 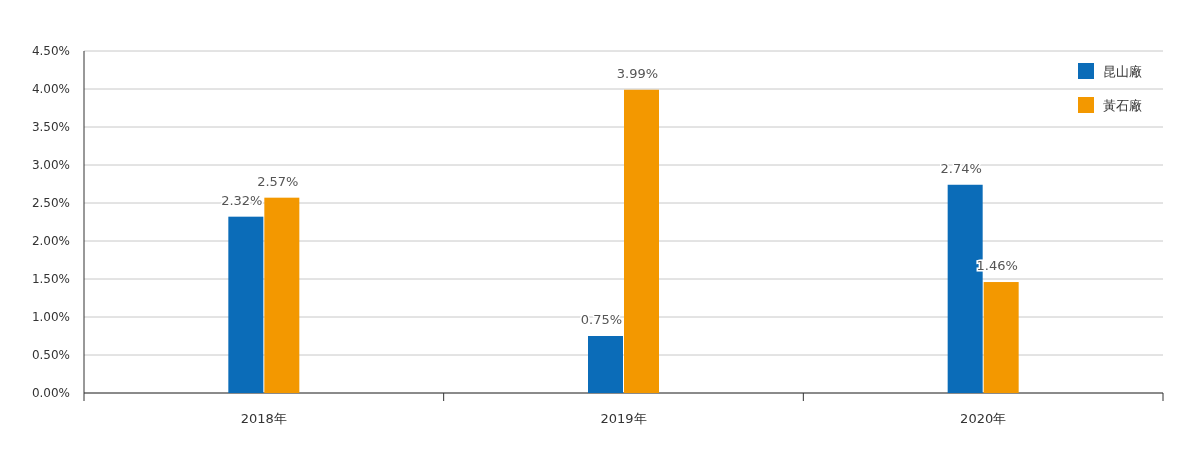 What do you see at coordinates (50, 89) in the screenshot?
I see `y-tick-label: 4.00%` at bounding box center [50, 89].